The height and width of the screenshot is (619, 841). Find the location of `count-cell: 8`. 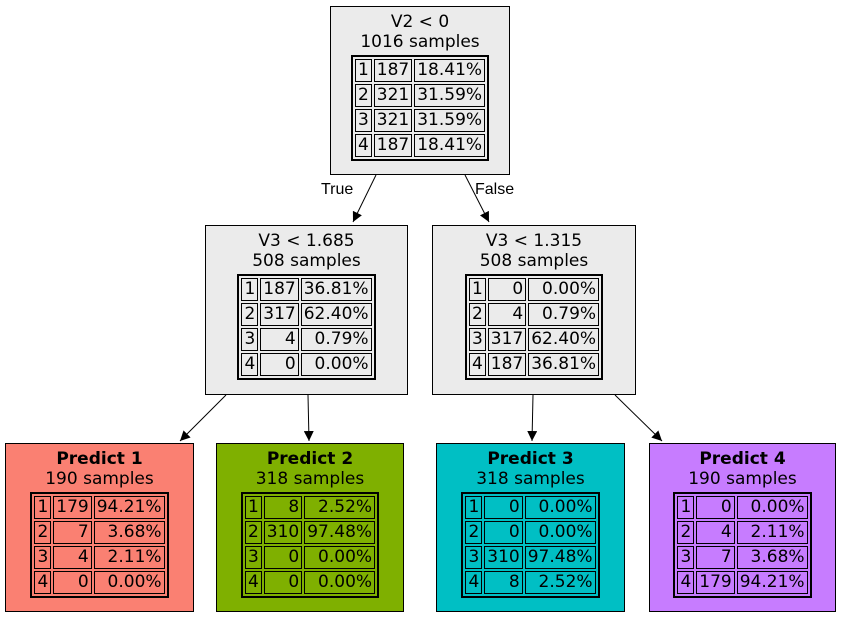

count-cell: 8 is located at coordinates (503, 582).